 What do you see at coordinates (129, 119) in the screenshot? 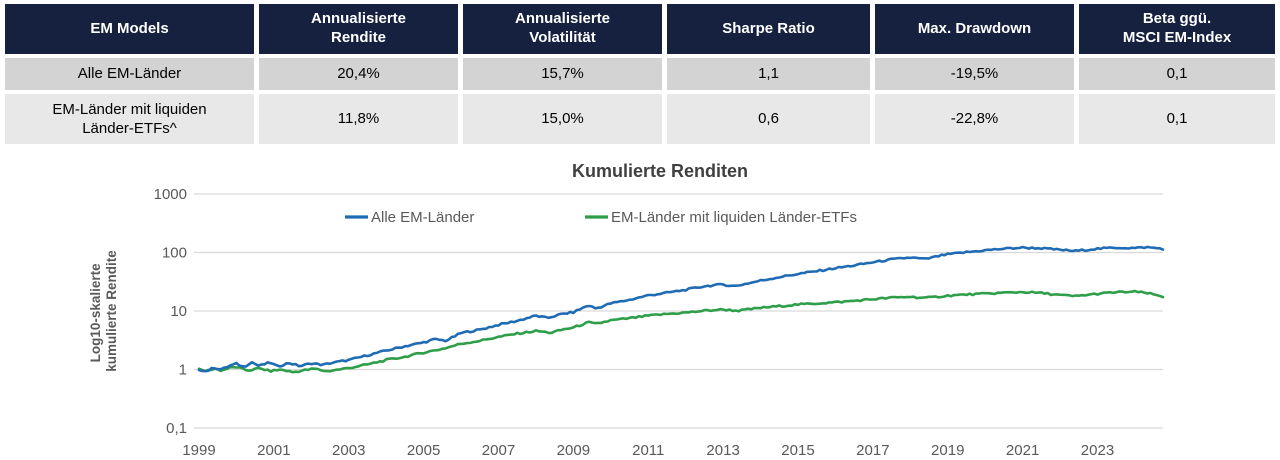
I see `row-label: EM-Länder mit liquiden Länder-ETFs^` at bounding box center [129, 119].